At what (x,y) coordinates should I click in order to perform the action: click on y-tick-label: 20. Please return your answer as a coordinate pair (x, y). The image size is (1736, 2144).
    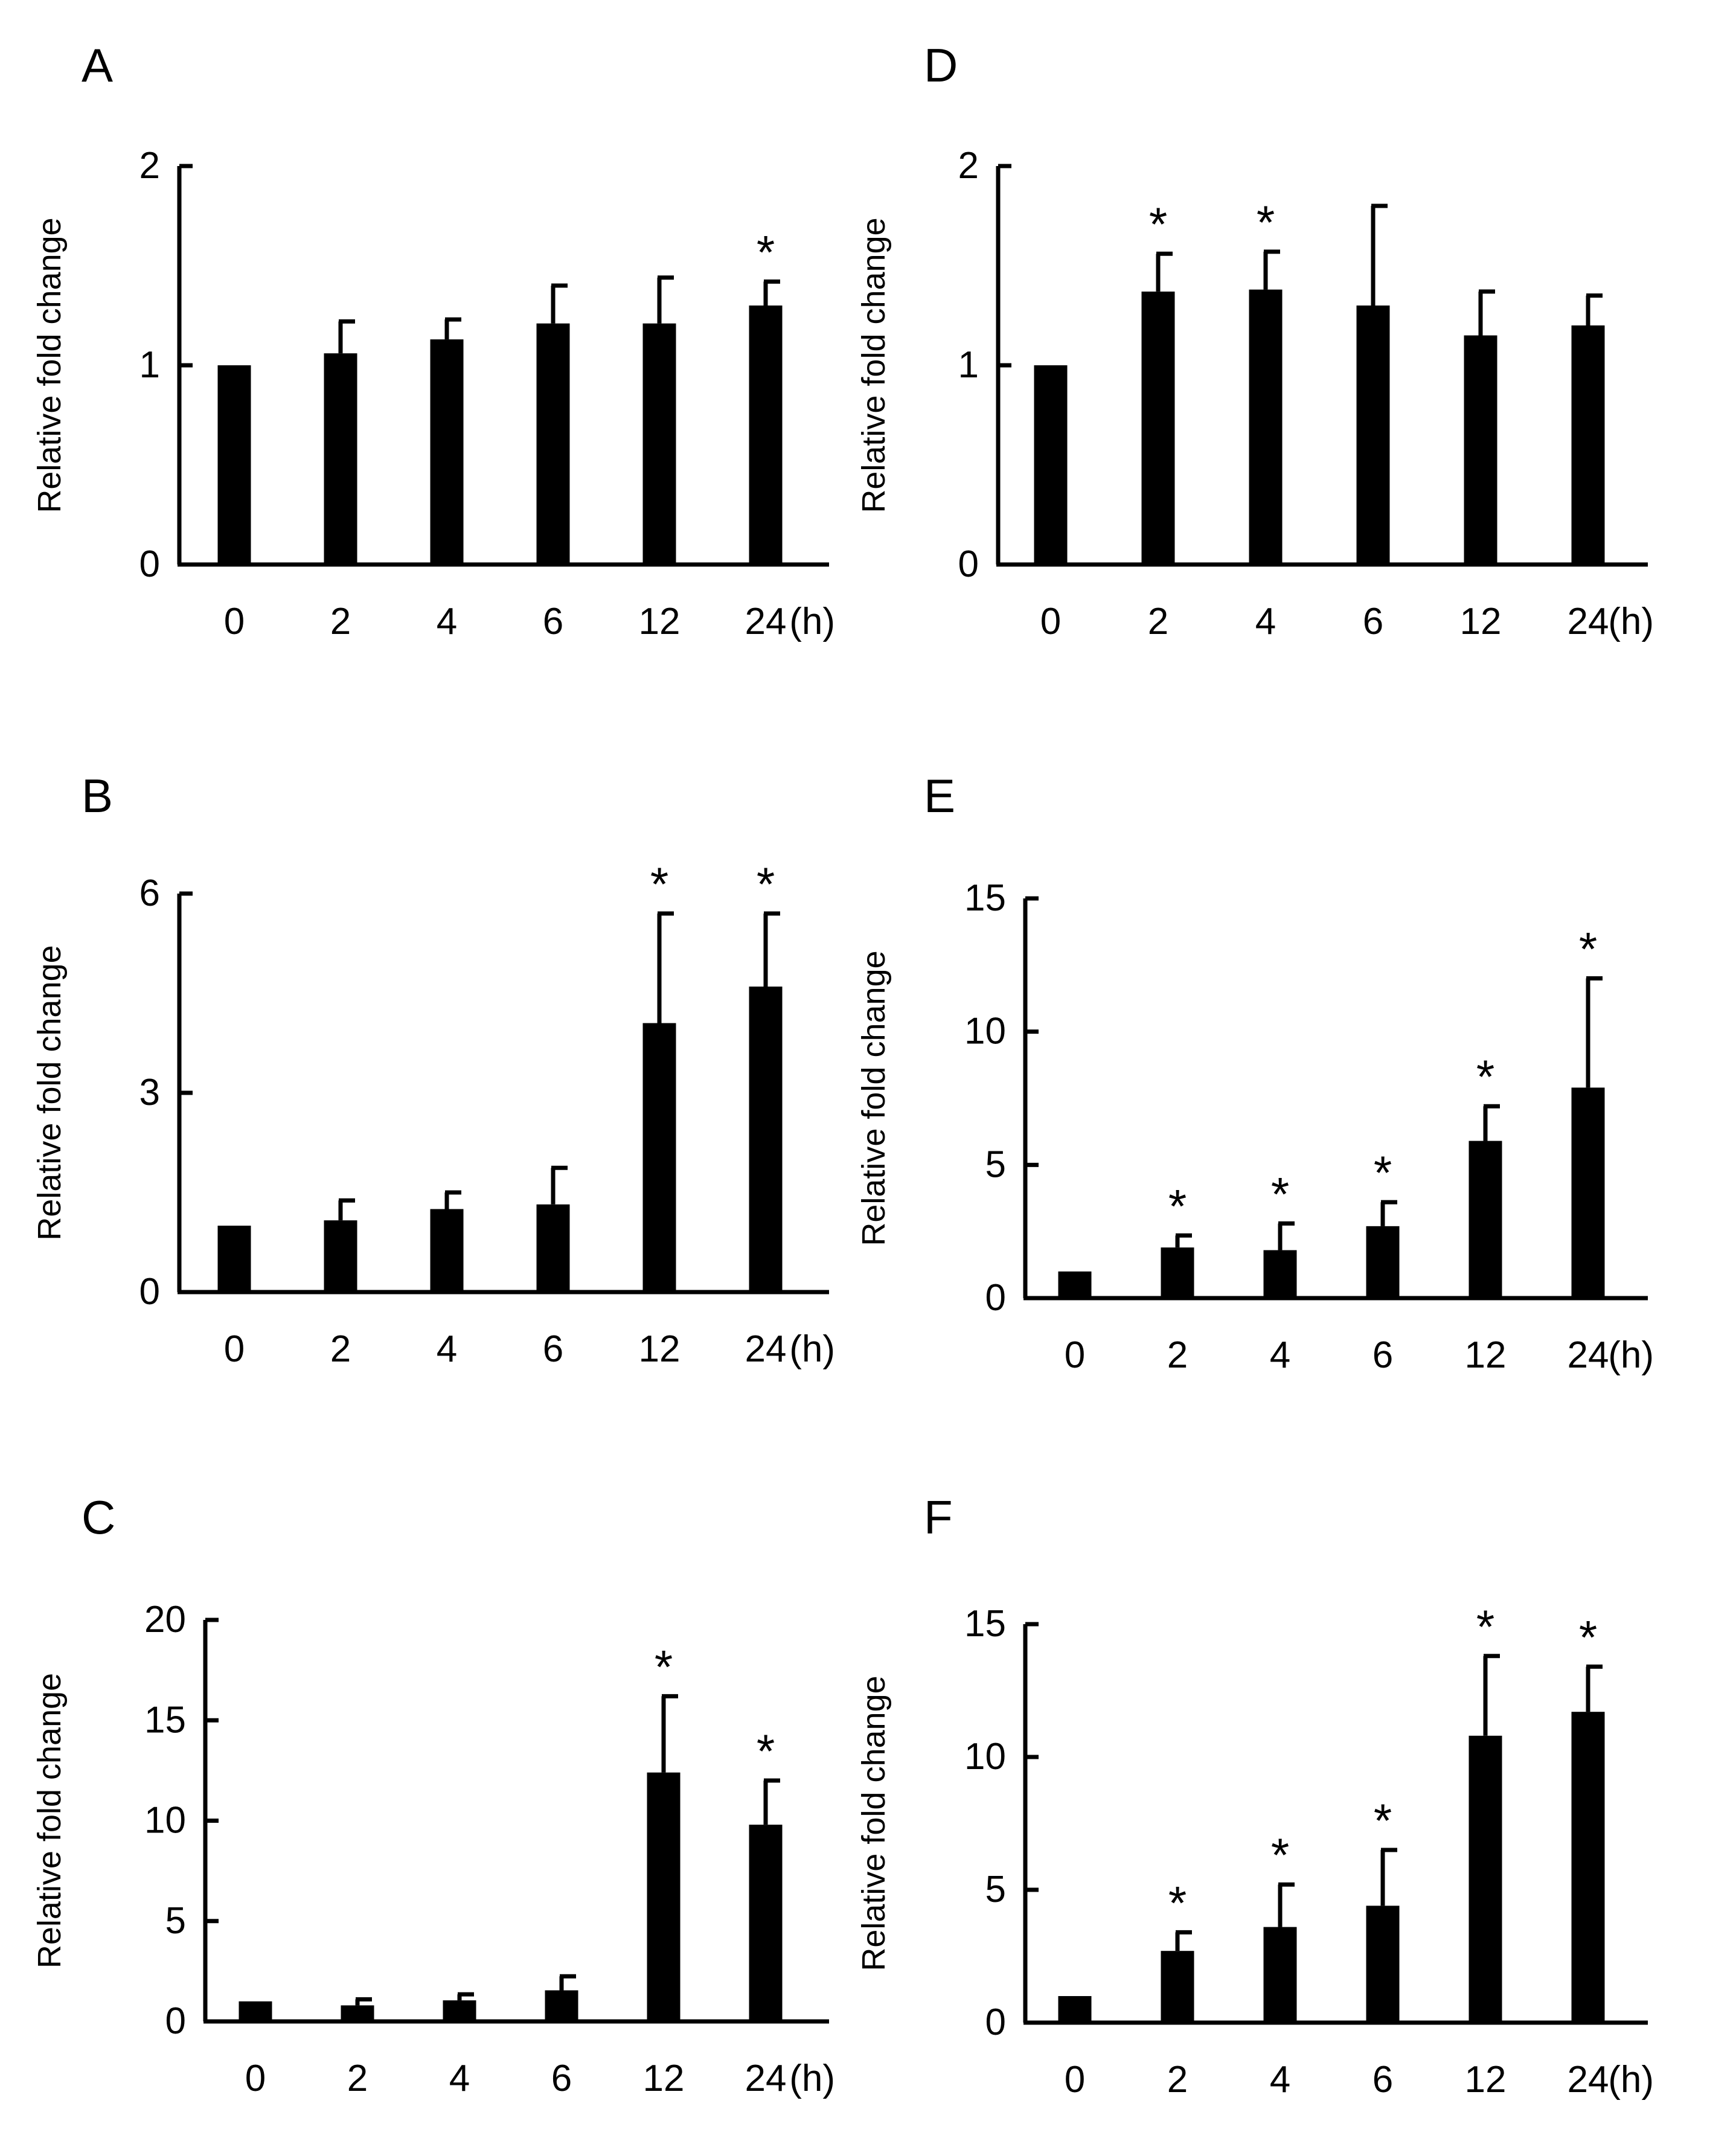
    Looking at the image, I should click on (165, 1619).